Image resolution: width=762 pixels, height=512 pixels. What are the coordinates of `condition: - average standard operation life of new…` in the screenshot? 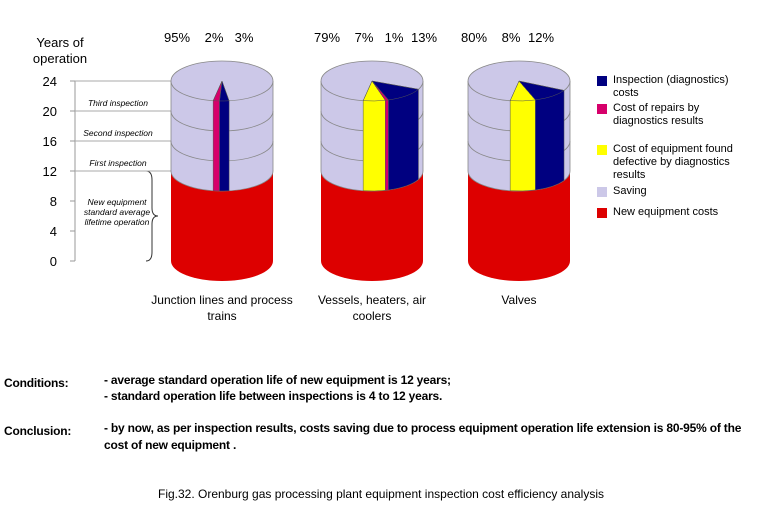 It's located at (277, 380).